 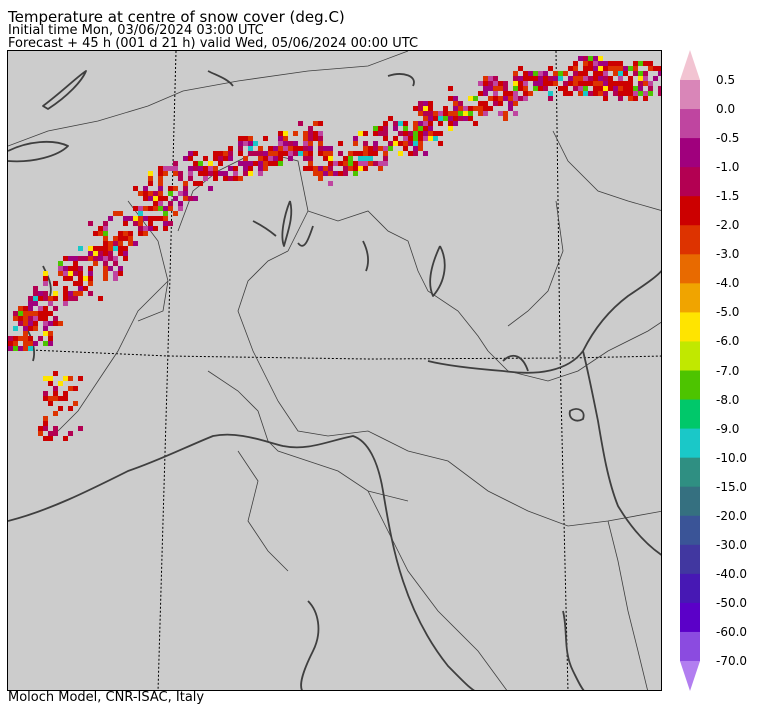 I want to click on lake-neuchatel, so click(x=64, y=90).